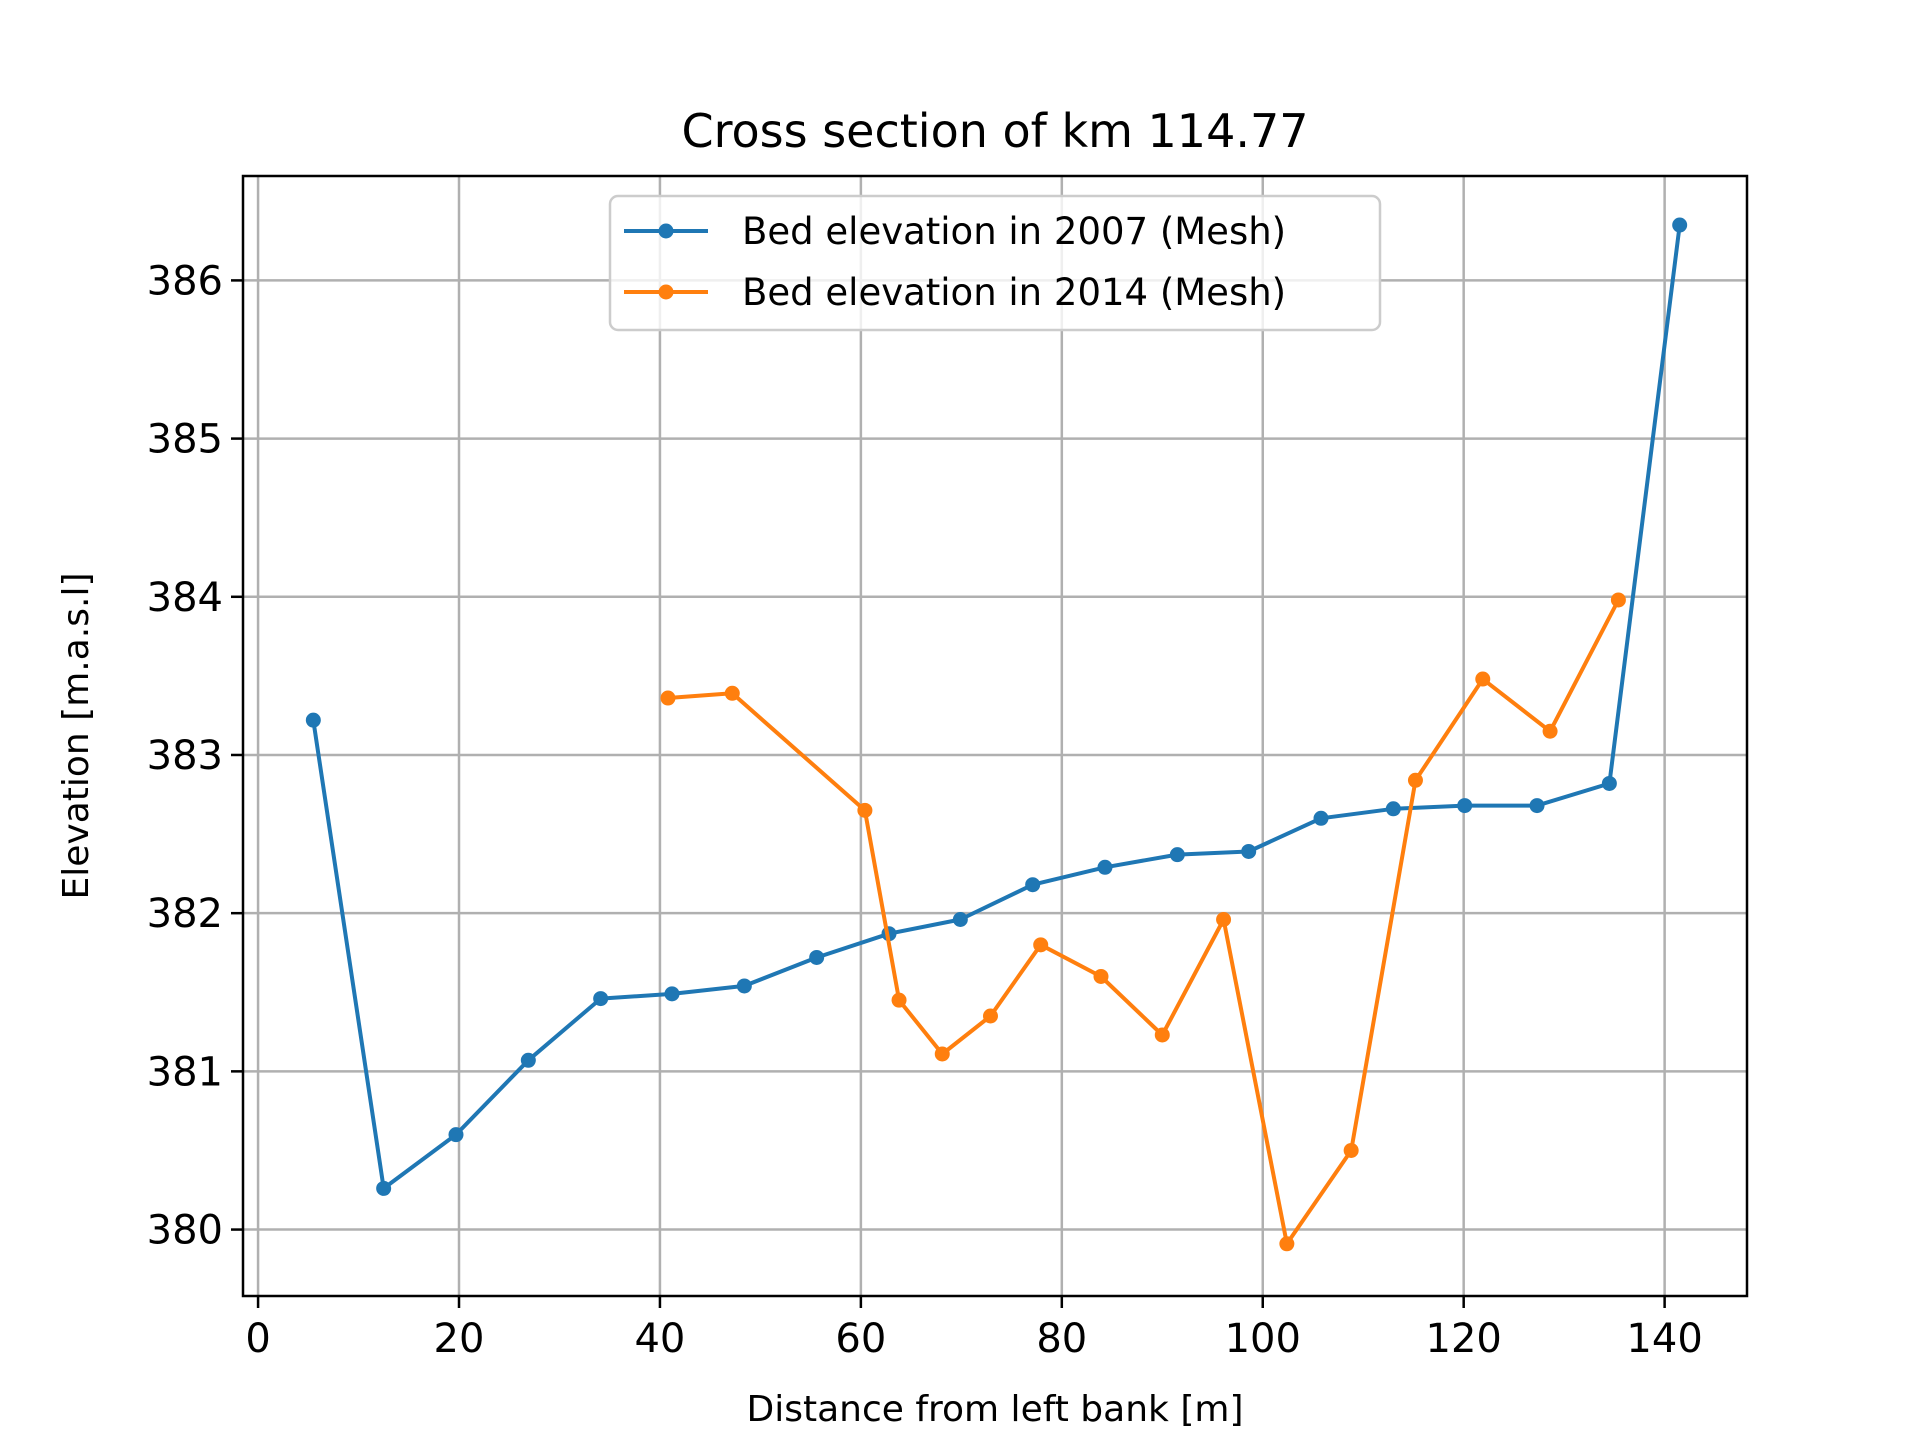  Describe the element at coordinates (185, 1072) in the screenshot. I see `y-tick-label-1: 381` at that location.